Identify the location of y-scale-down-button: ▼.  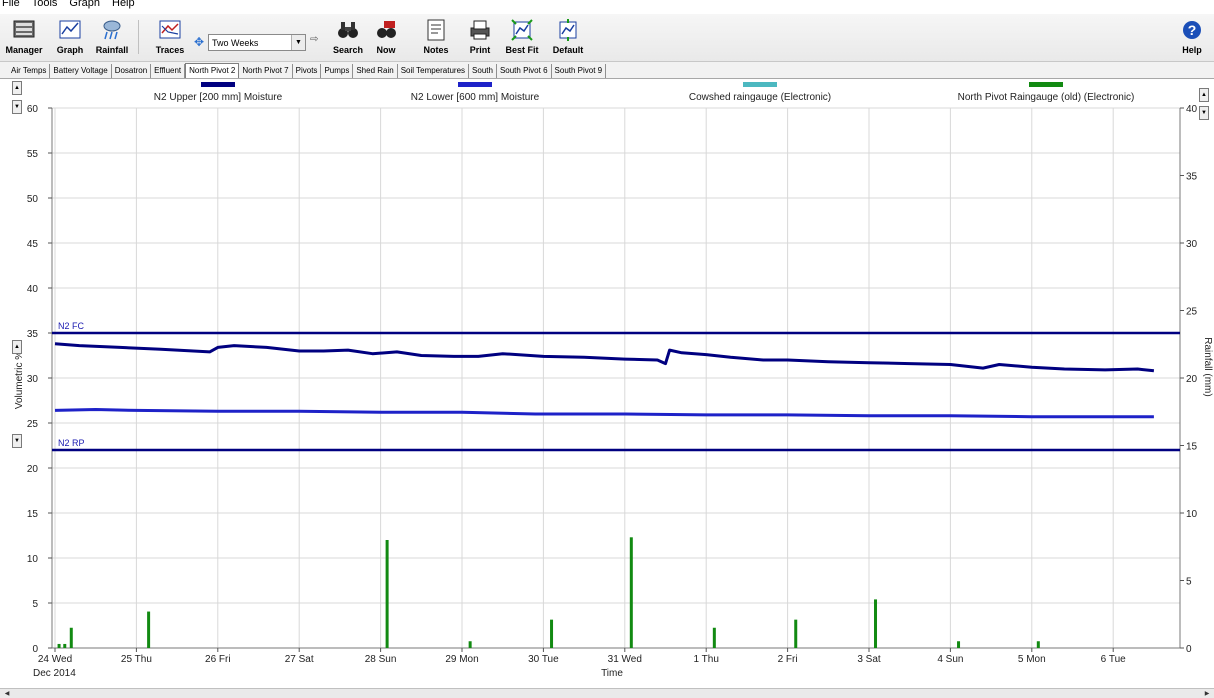
(17, 107).